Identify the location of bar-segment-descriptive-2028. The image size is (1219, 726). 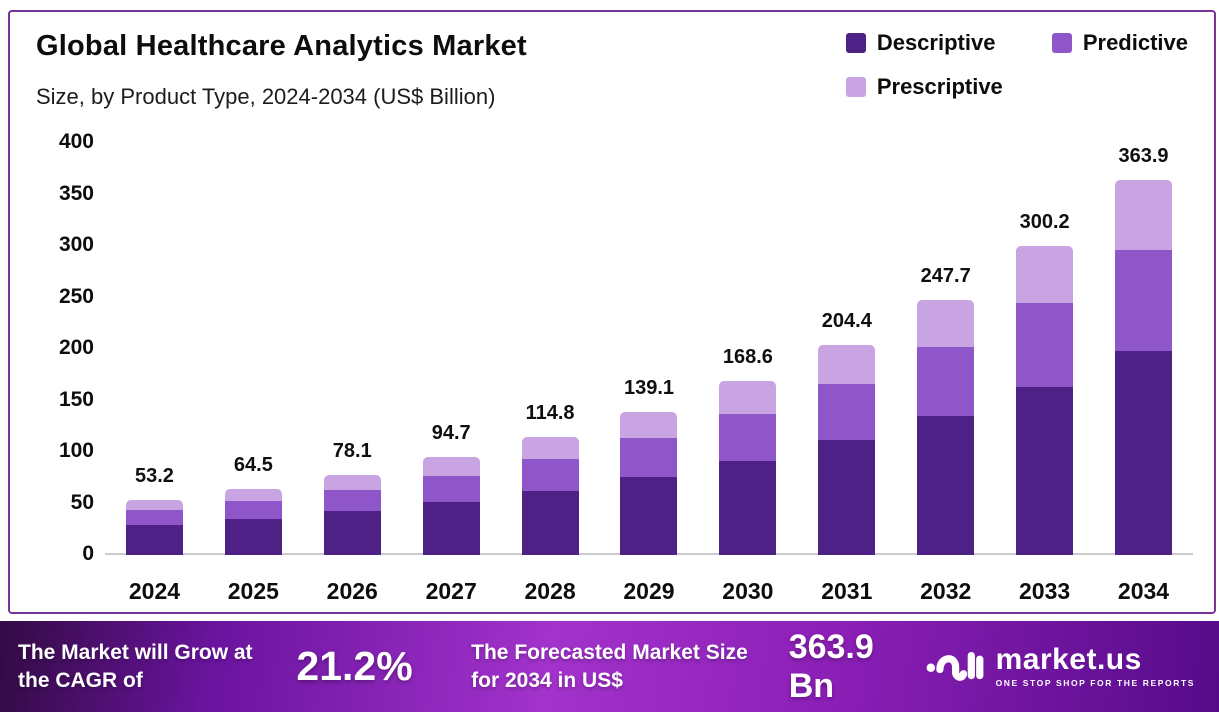
(550, 522).